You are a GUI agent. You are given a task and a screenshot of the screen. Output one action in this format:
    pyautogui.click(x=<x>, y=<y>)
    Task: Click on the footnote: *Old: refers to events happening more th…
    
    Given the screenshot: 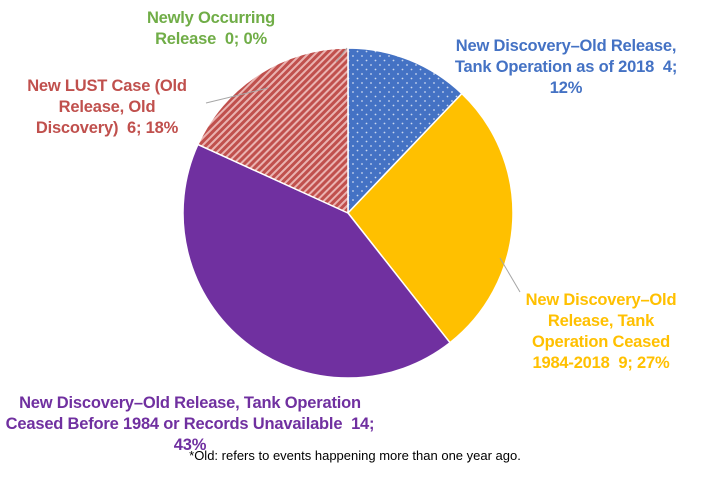 What is the action you would take?
    pyautogui.click(x=355, y=455)
    